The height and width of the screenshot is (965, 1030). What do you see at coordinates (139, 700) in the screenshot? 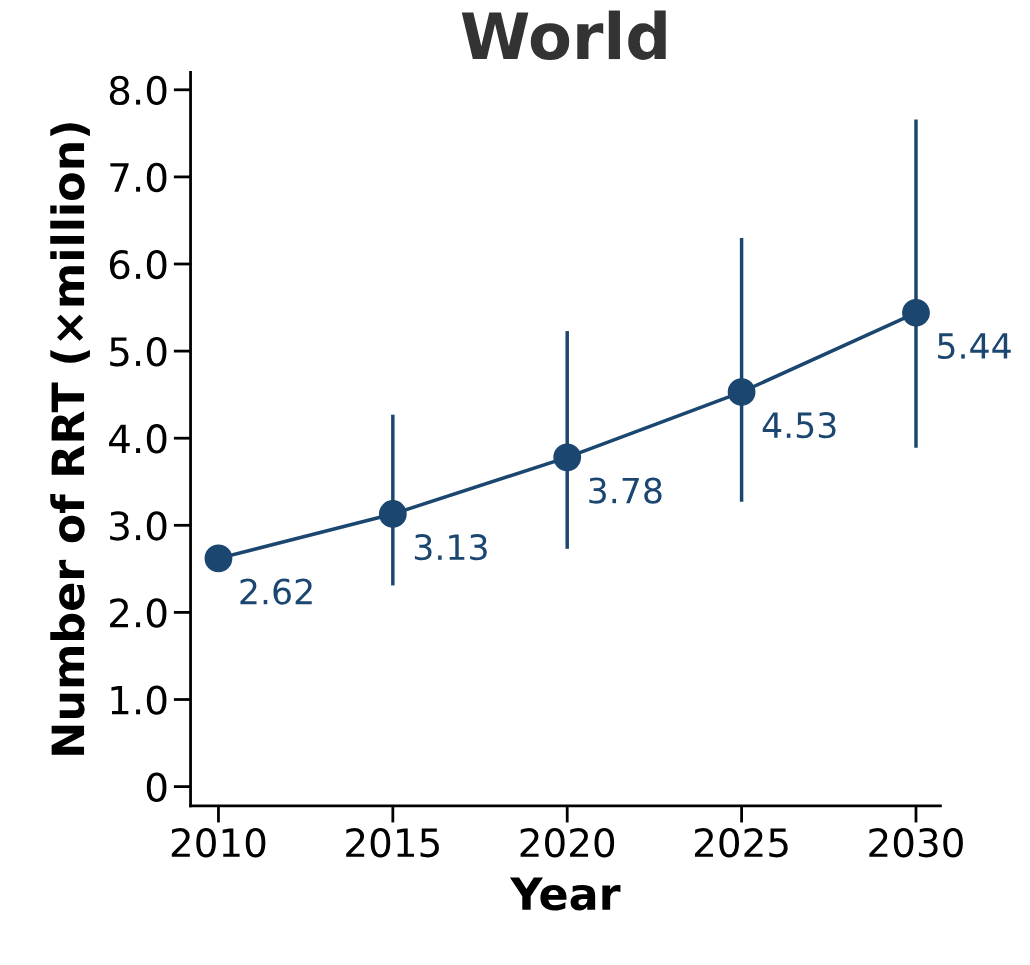
I see `y-tick-label: 1.0` at bounding box center [139, 700].